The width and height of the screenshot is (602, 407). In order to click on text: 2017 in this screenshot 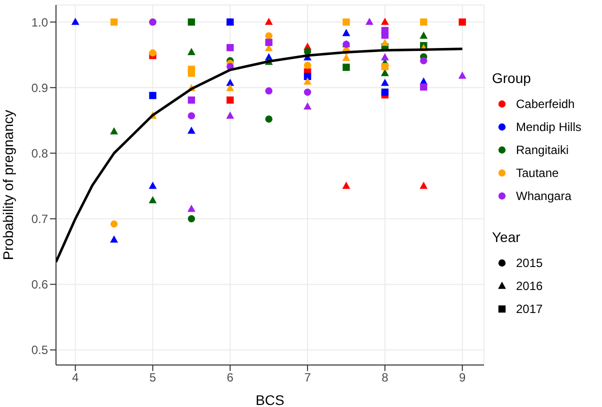, I will do `click(529, 309)`.